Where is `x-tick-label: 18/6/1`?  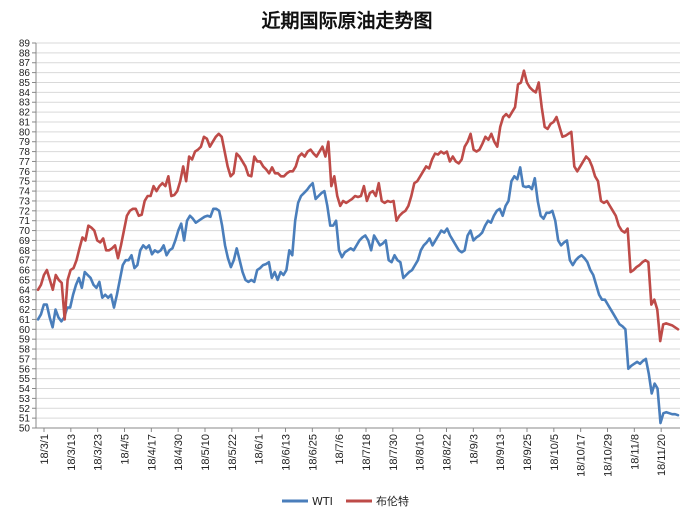 x-tick-label: 18/6/1 is located at coordinates (260, 449).